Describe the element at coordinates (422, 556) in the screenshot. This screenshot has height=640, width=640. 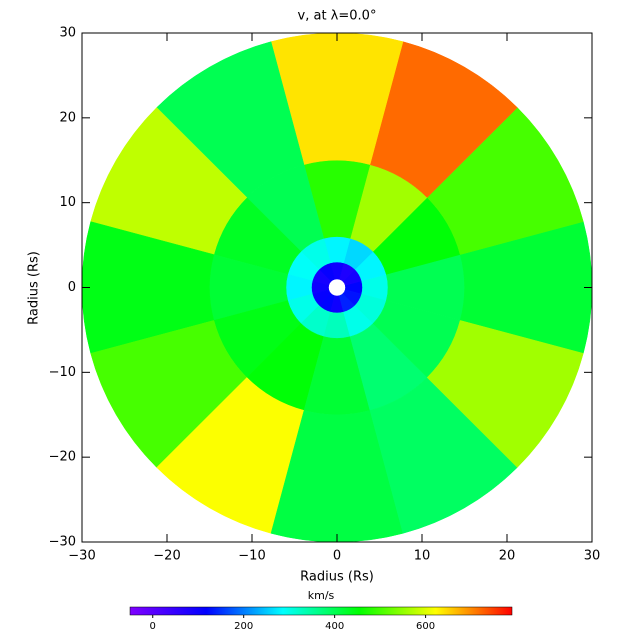
I see `x-tick-label: 10` at that location.